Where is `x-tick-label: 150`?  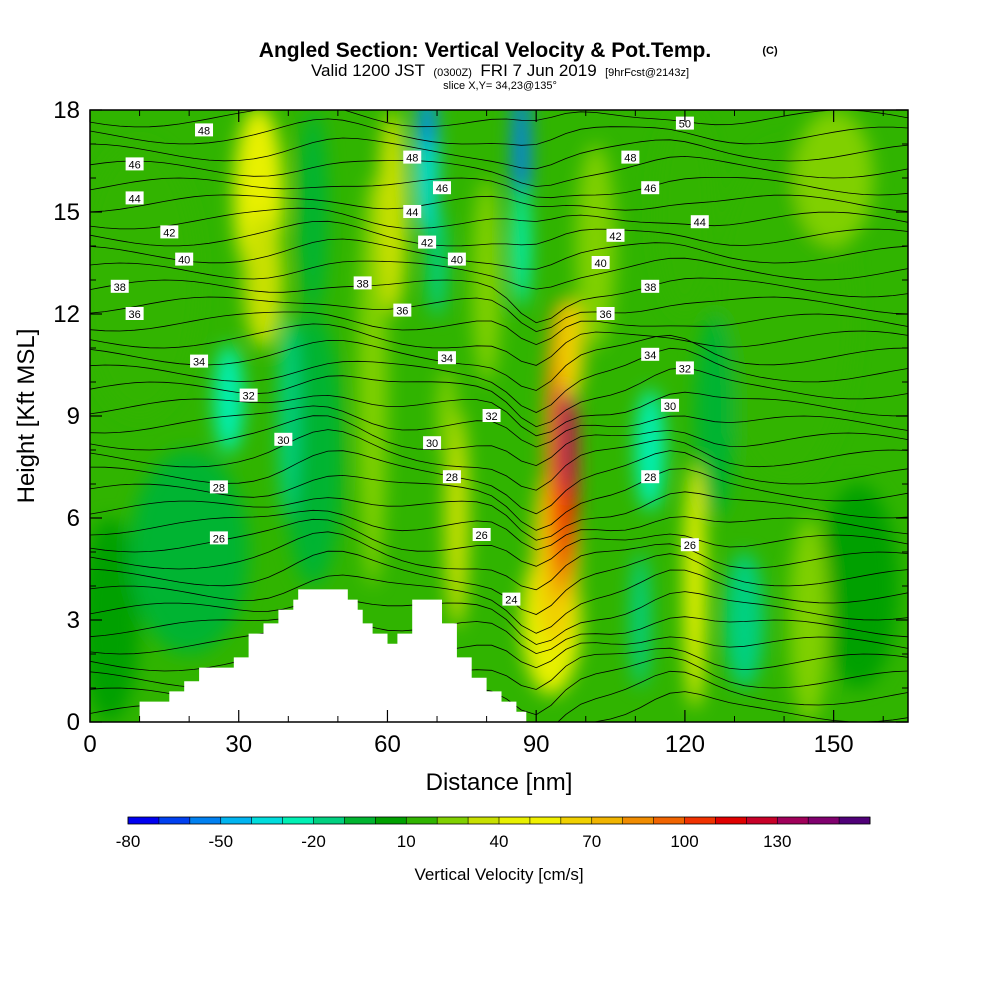
x-tick-label: 150 is located at coordinates (834, 744).